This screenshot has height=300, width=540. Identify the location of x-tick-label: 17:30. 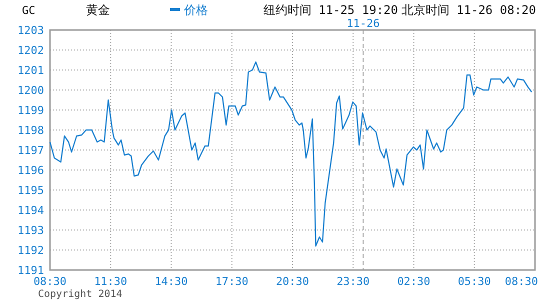
(231, 281).